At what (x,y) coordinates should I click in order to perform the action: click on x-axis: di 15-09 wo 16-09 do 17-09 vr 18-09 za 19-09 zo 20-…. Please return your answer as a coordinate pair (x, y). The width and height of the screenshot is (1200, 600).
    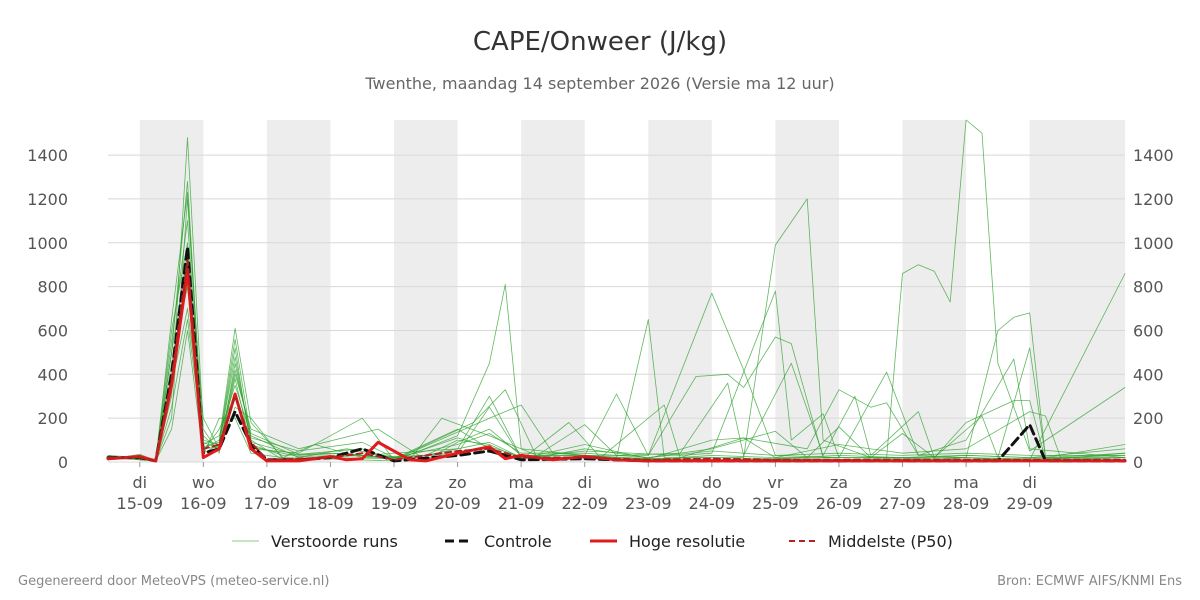
    Looking at the image, I should click on (585, 487).